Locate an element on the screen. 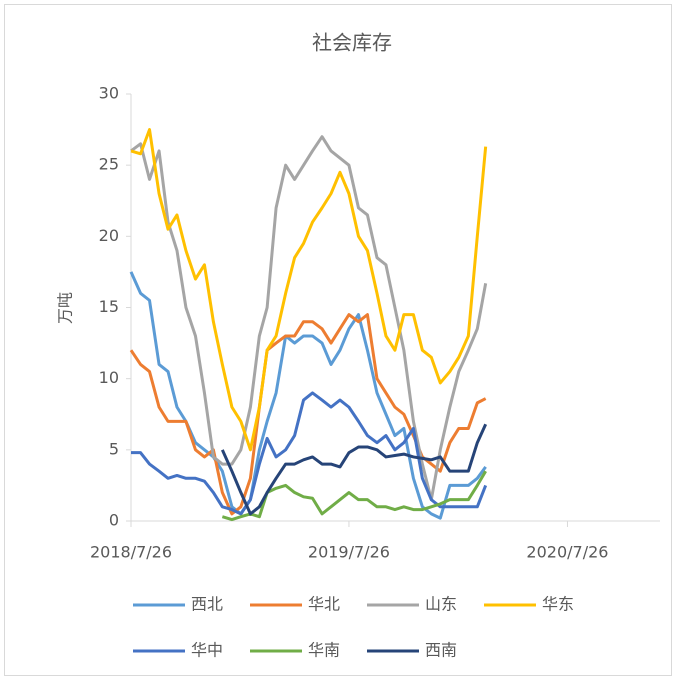 This screenshot has height=681, width=677. legend-label: 山东 is located at coordinates (441, 604).